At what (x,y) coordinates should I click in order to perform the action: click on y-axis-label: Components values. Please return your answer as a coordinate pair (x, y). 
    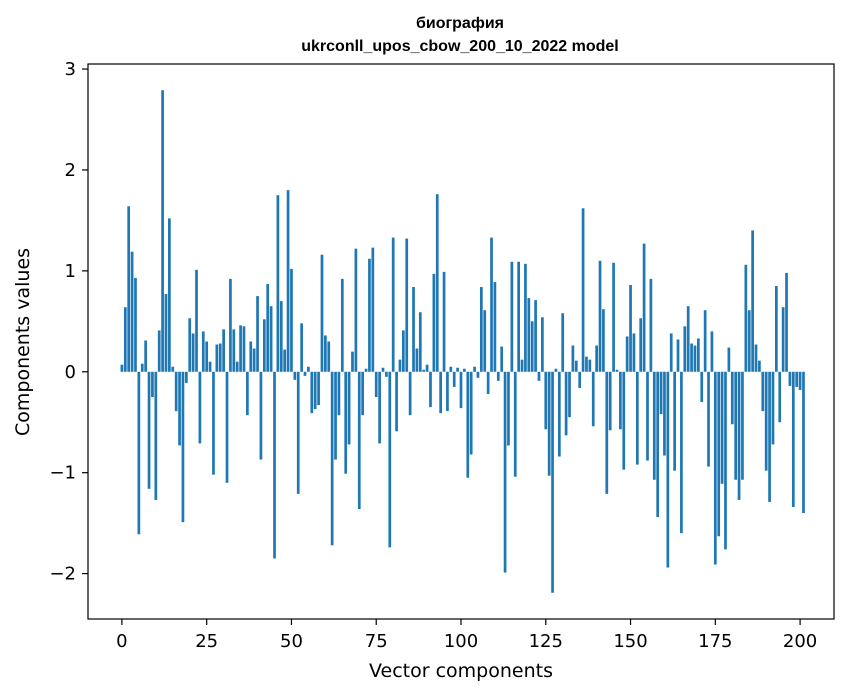
    Looking at the image, I should click on (23, 342).